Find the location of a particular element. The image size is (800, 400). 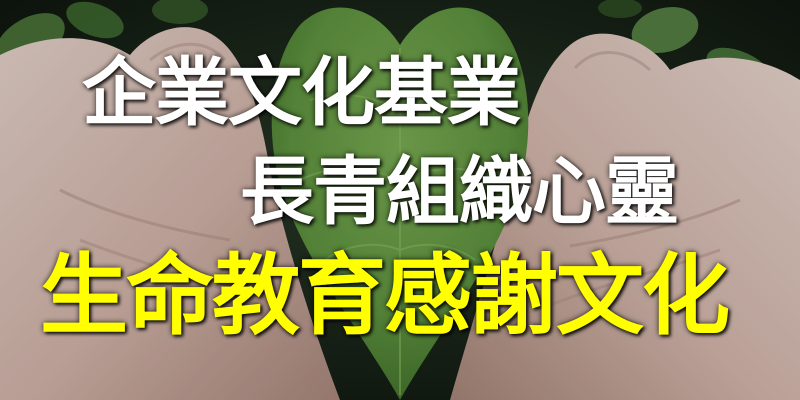

headline-line-2: 長青組織心靈 is located at coordinates (459, 192).